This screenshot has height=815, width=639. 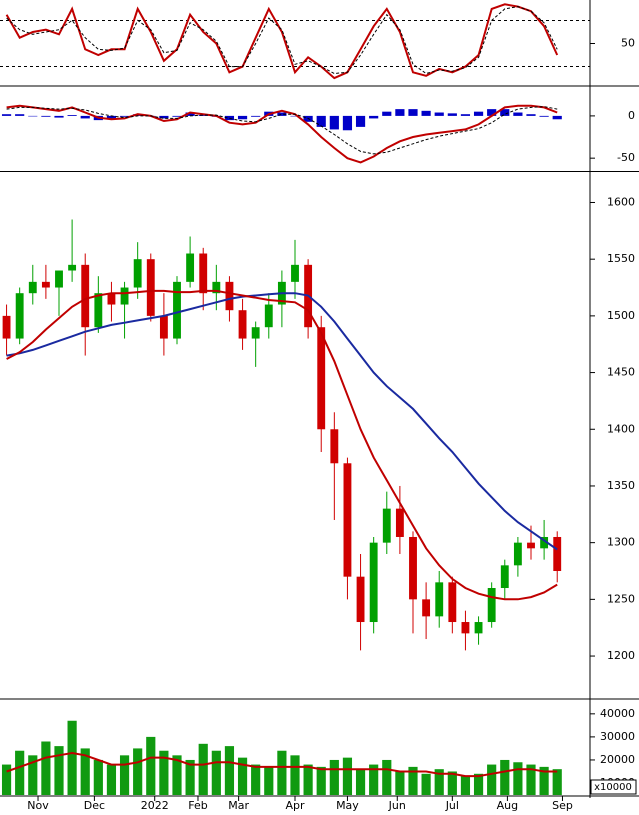 What do you see at coordinates (621, 655) in the screenshot?
I see `y-tick-label: 1200` at bounding box center [621, 655].